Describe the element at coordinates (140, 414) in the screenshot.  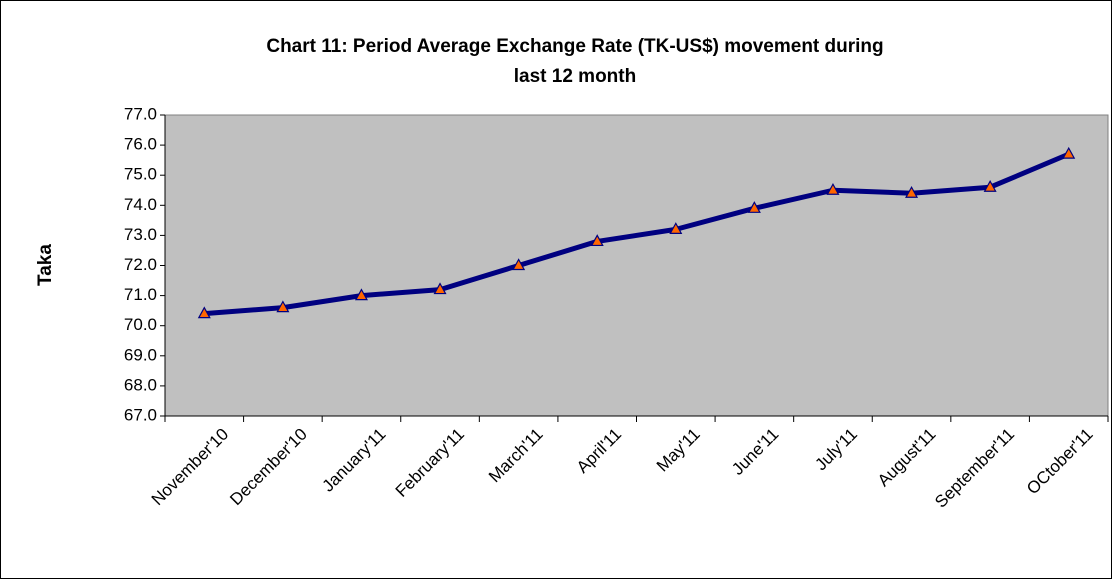
I see `y-tick-label: 67.0` at that location.